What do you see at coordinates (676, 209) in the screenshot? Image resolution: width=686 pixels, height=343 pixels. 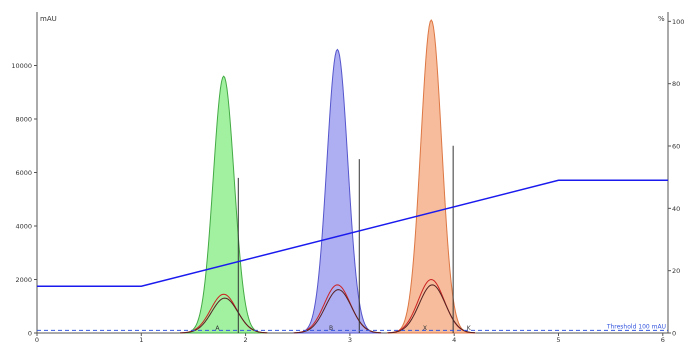 I see `y-right-tick-label: 40` at bounding box center [676, 209].